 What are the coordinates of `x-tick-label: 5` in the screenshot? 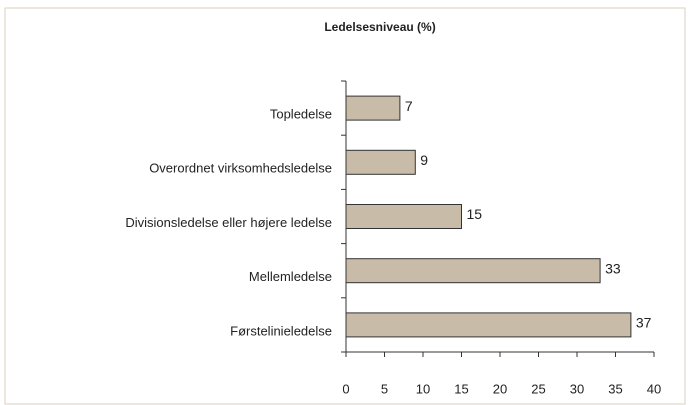 It's located at (384, 388).